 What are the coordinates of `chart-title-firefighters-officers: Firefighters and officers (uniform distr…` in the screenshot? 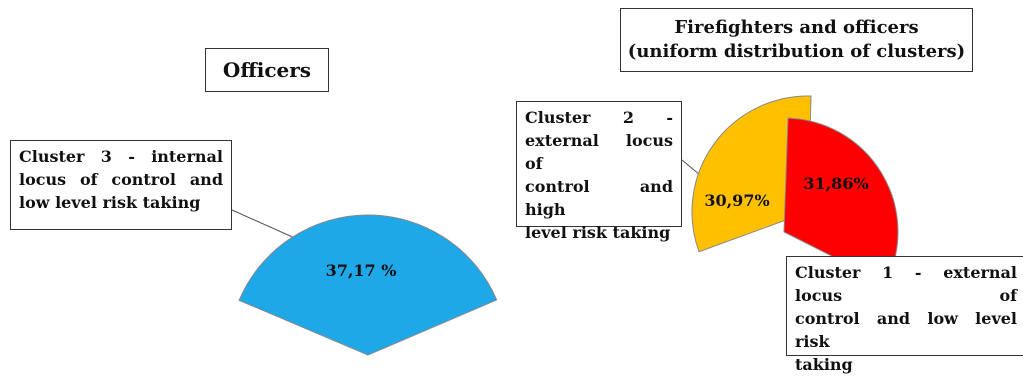 It's located at (796, 40).